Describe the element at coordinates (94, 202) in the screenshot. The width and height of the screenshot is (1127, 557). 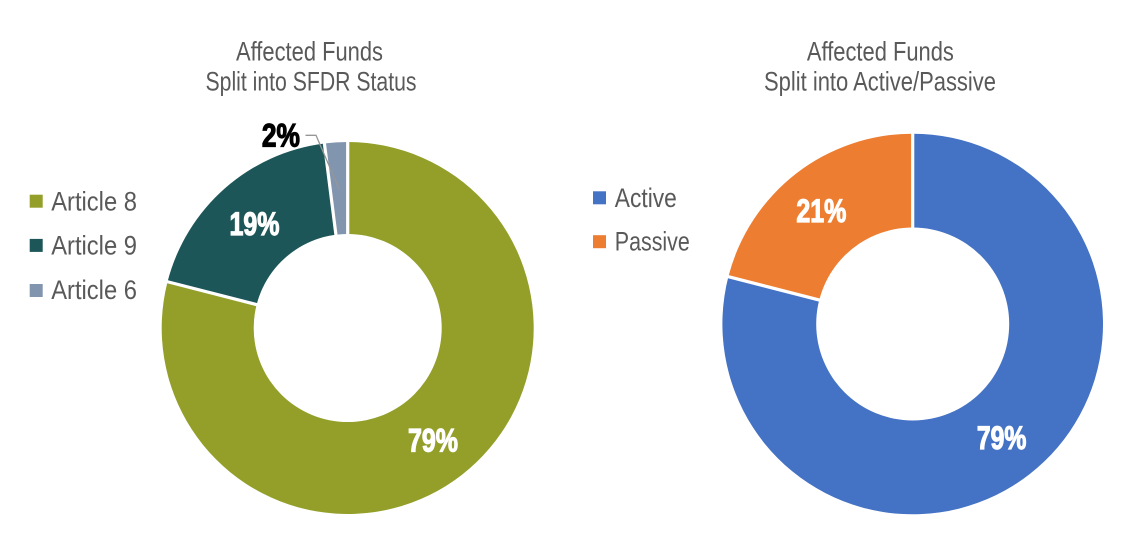
I see `svg-text: Article 8` at that location.